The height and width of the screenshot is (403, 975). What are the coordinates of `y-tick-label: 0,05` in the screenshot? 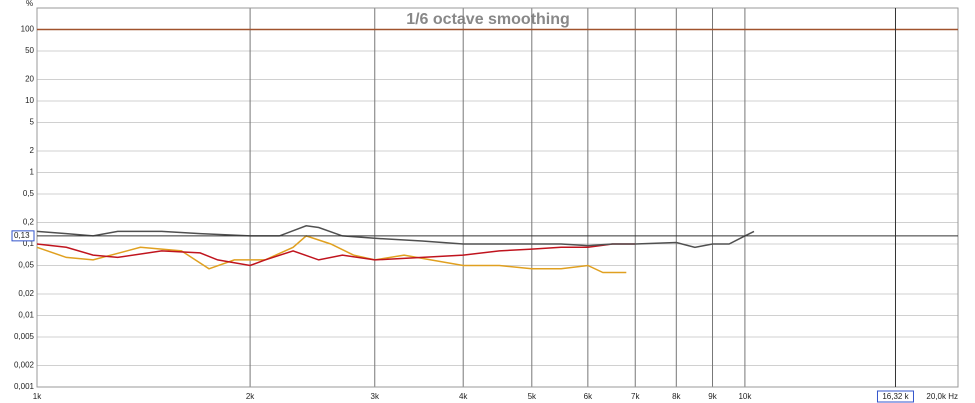 It's located at (26, 265).